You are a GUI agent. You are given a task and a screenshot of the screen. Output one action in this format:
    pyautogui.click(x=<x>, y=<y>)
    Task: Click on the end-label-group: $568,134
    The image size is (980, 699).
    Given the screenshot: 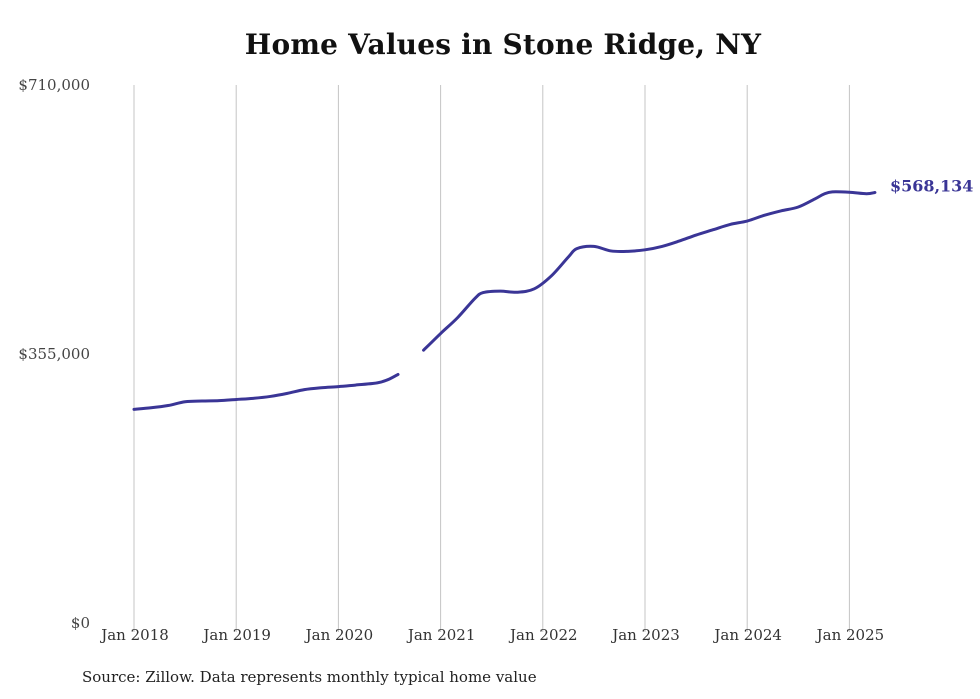 What is the action you would take?
    pyautogui.click(x=932, y=185)
    